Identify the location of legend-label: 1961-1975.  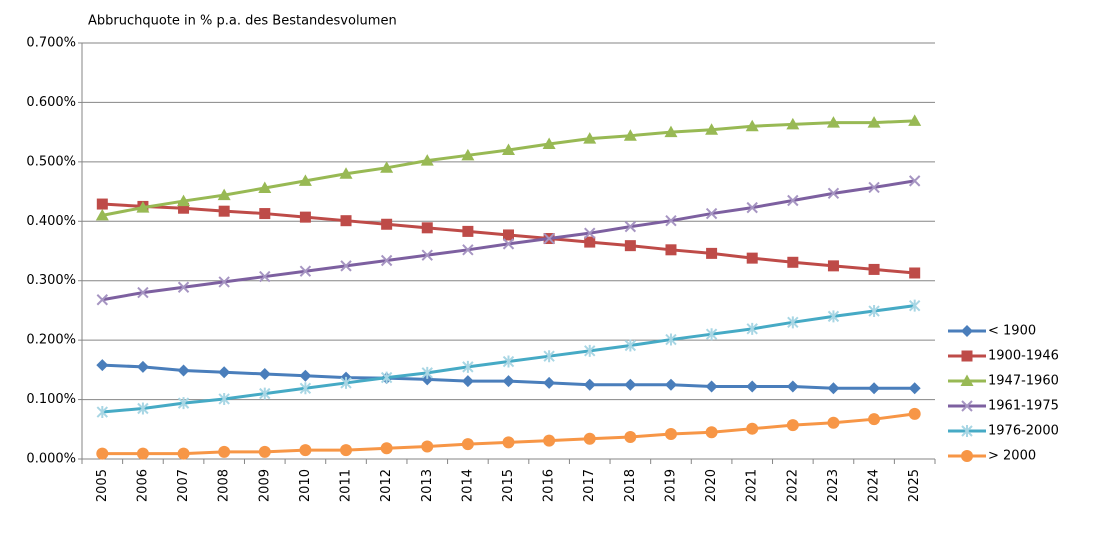
(1023, 406).